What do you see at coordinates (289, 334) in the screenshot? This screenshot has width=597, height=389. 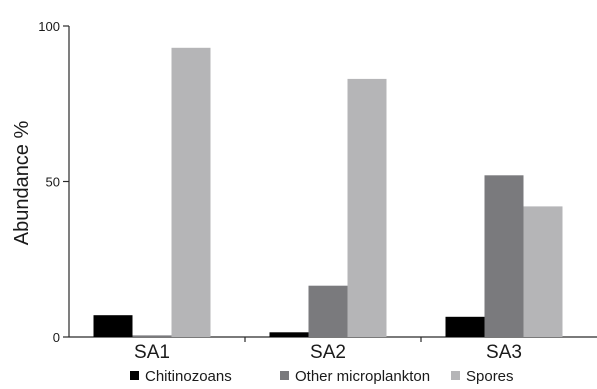 I see `bar-sa2-chitinozoans` at bounding box center [289, 334].